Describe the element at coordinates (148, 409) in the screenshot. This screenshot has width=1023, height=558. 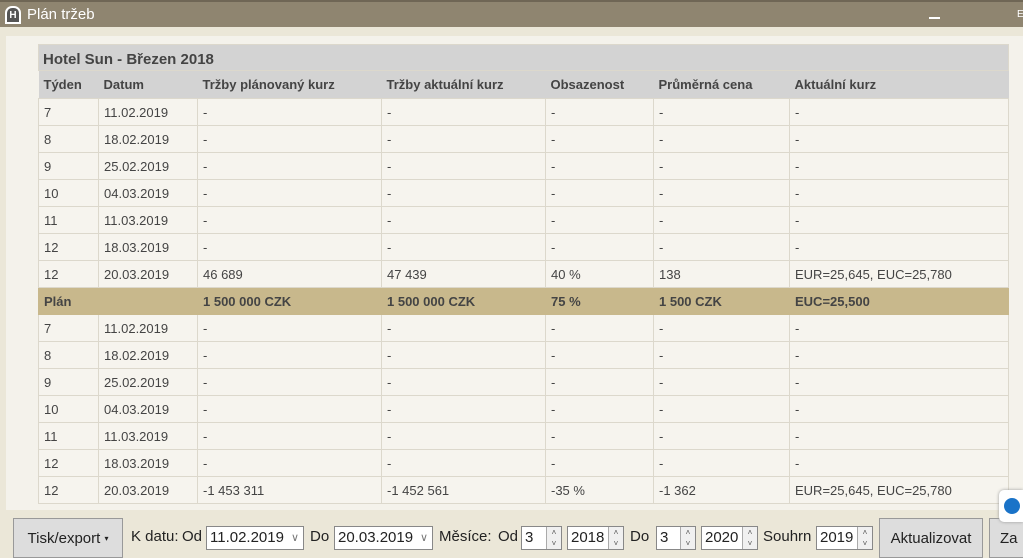
I see `table-cell: 04.03.2019` at that location.